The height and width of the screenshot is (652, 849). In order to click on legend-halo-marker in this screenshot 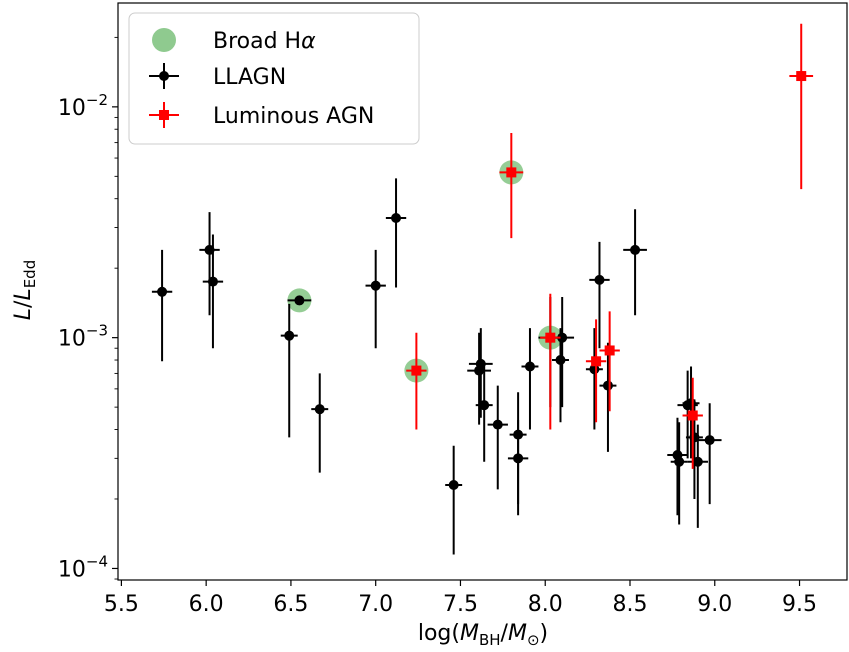, I will do `click(164, 40)`.